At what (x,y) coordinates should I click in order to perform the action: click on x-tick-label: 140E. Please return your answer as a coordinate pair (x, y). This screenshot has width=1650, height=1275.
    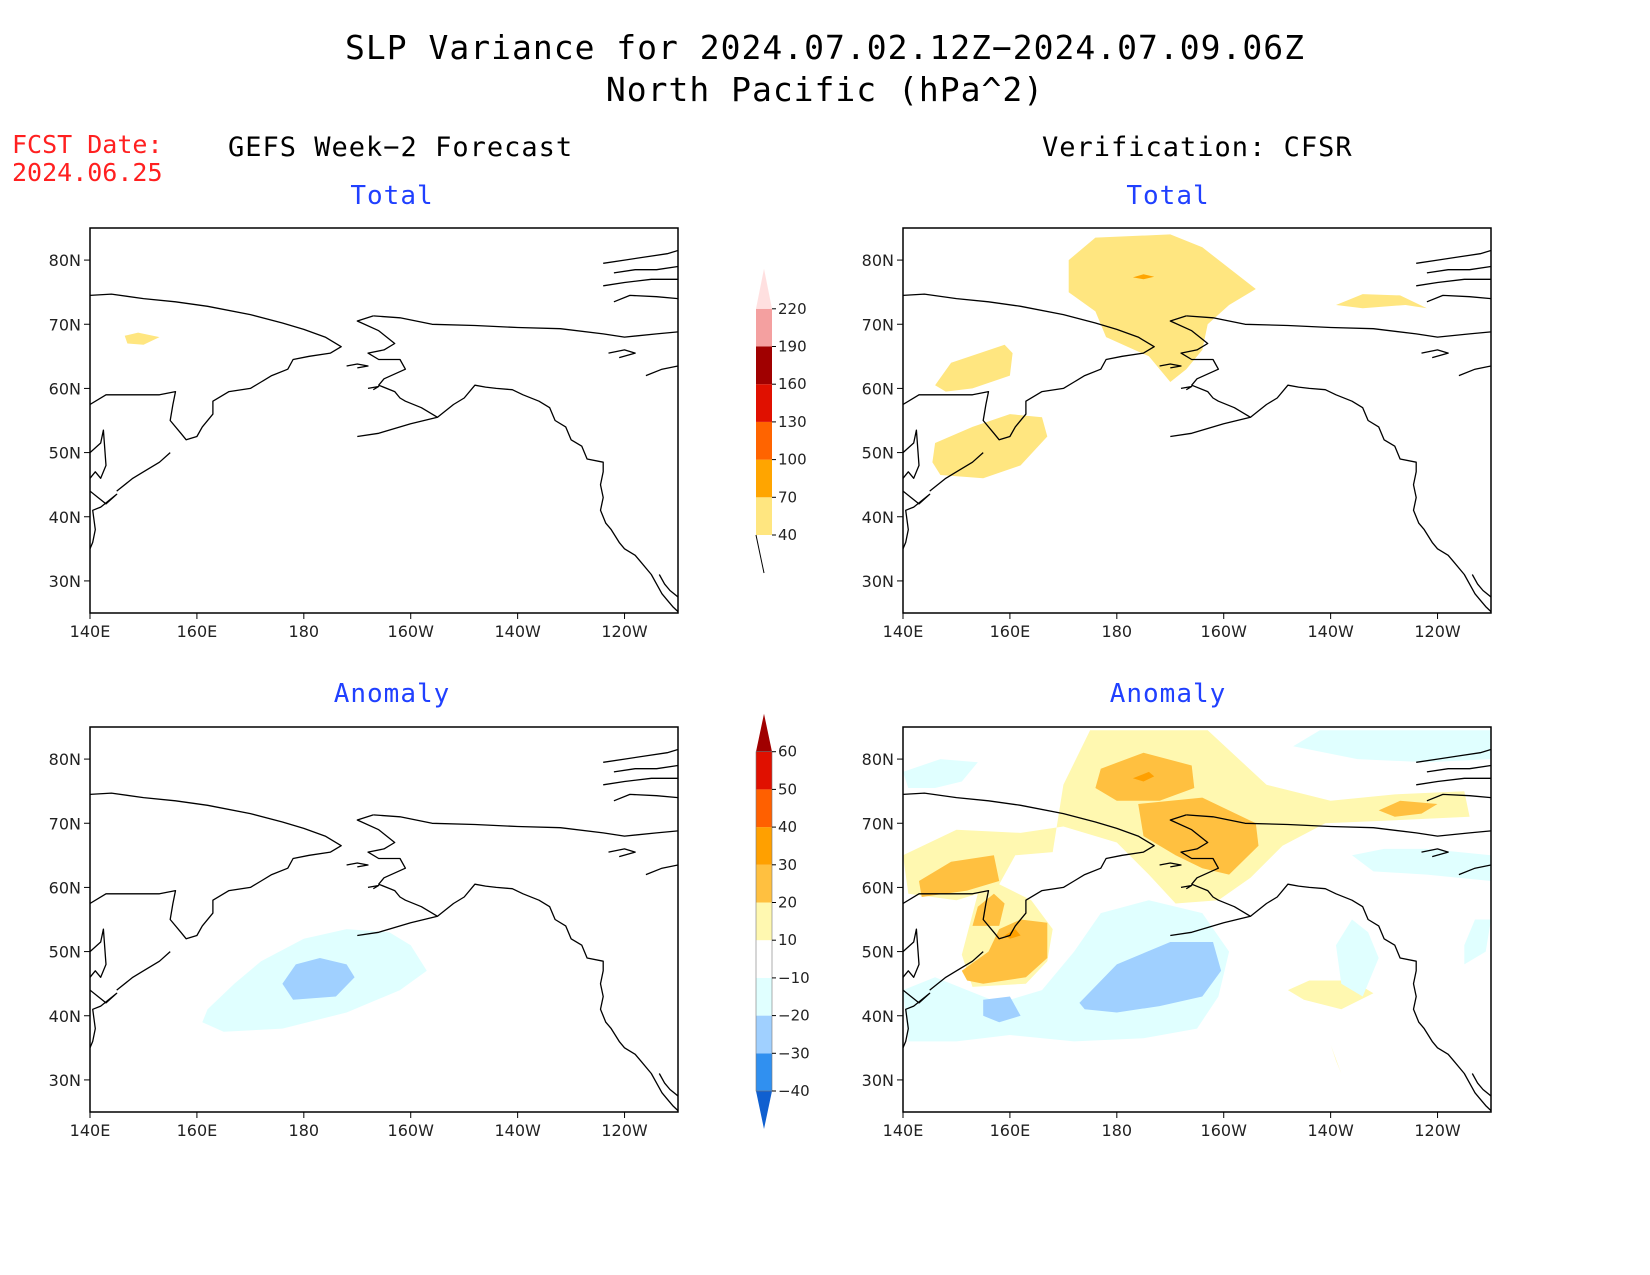
    Looking at the image, I should click on (903, 631).